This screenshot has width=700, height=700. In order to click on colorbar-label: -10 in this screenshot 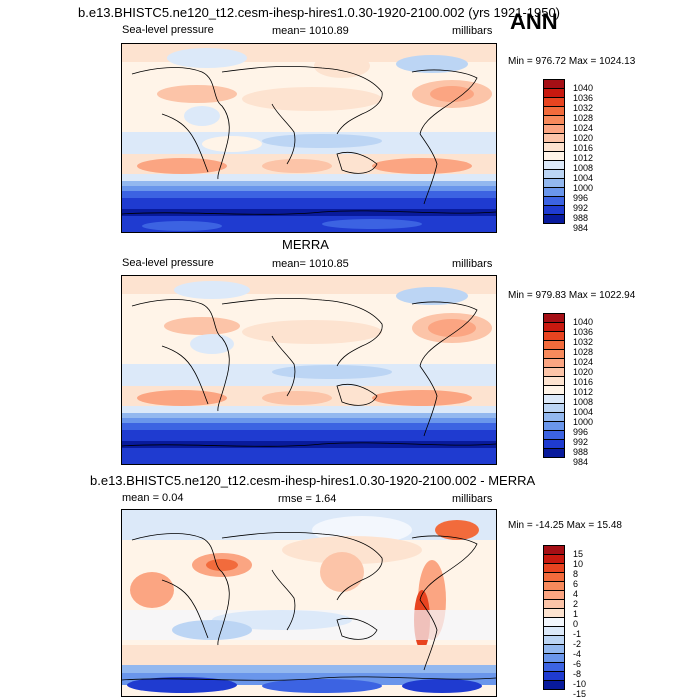, I will do `click(580, 684)`.